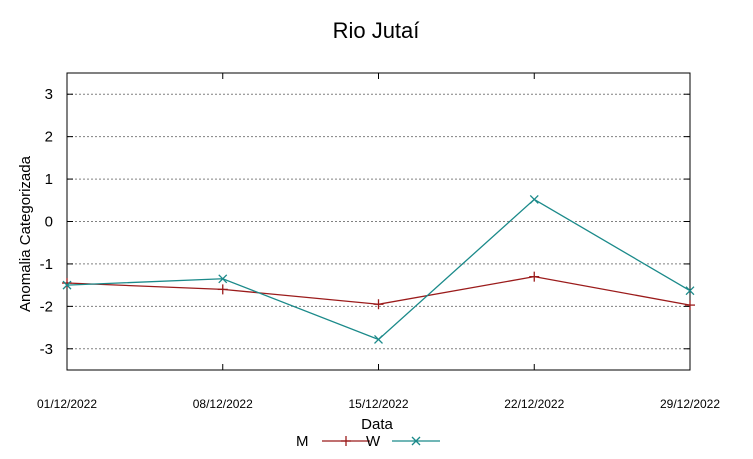  Describe the element at coordinates (376, 30) in the screenshot. I see `chart-title: Rio Jutaí` at that location.